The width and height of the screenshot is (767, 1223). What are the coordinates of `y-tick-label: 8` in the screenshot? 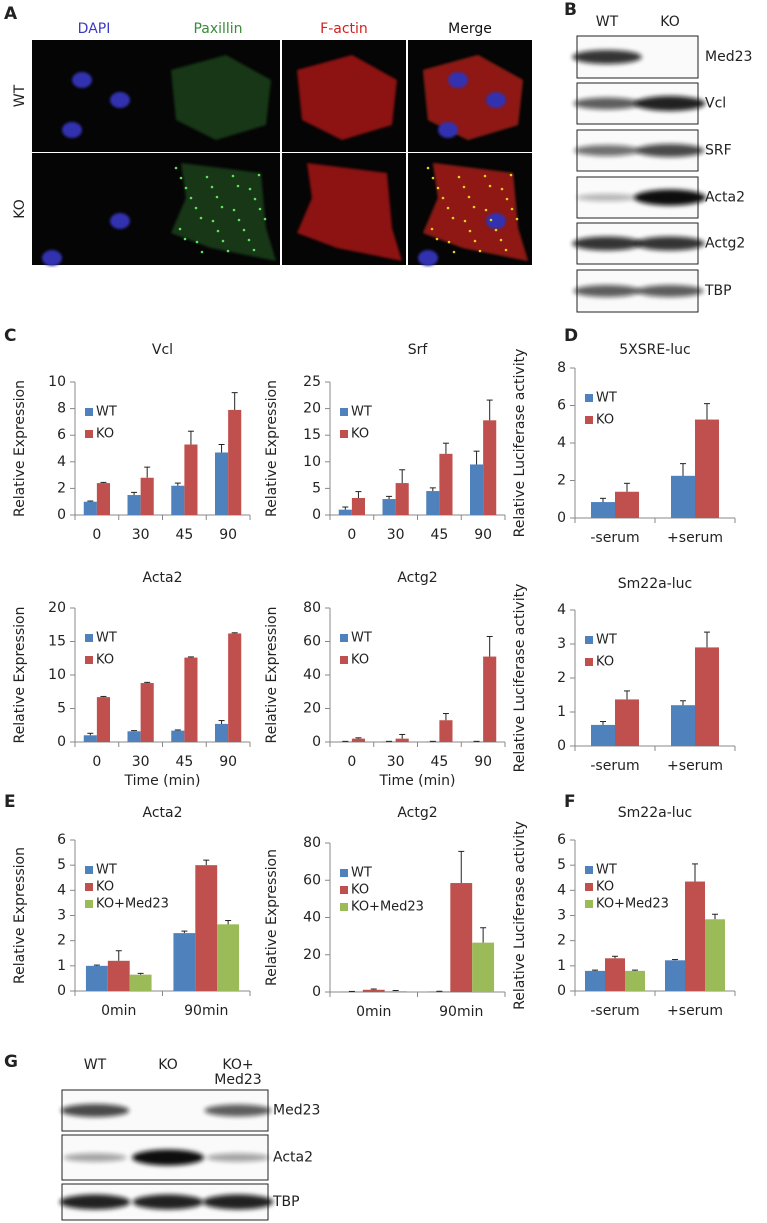 It's located at (61, 409).